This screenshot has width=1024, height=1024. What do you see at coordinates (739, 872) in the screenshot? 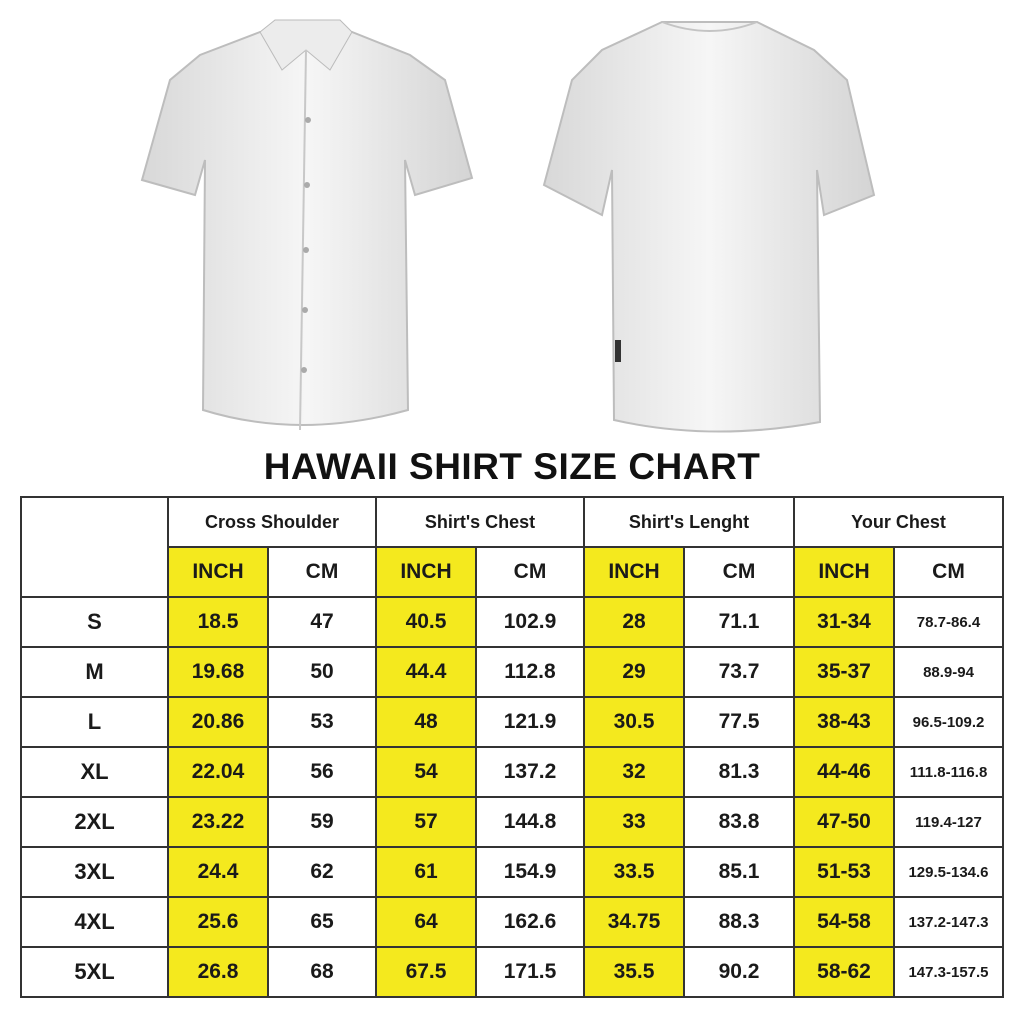
I see `cm-value: 85.1` at bounding box center [739, 872].